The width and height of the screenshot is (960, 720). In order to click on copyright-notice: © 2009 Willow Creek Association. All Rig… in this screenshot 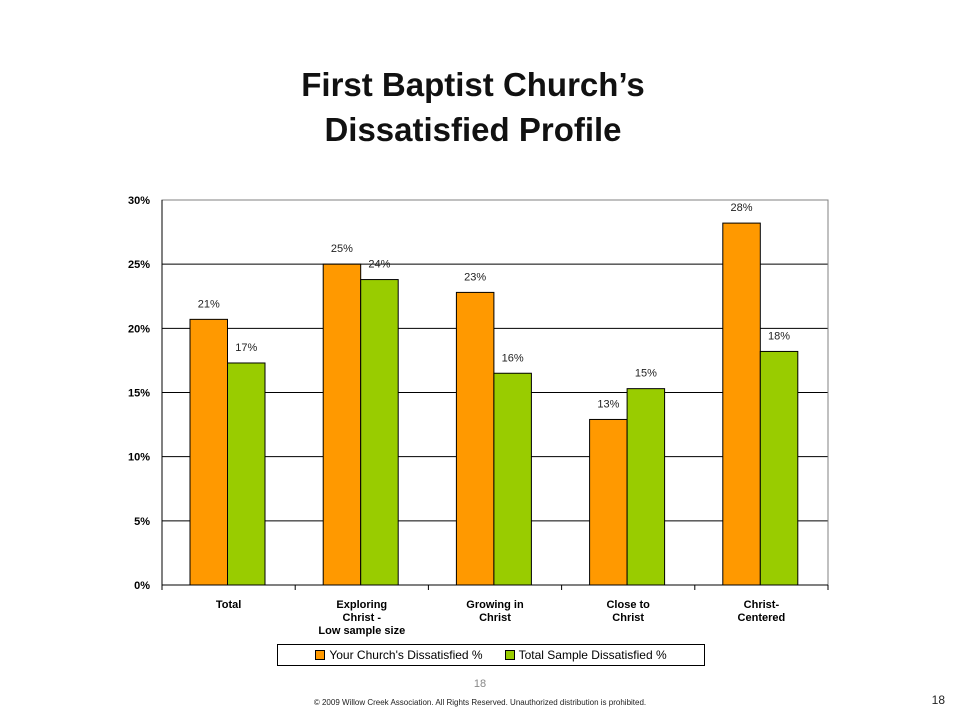, I will do `click(480, 702)`.